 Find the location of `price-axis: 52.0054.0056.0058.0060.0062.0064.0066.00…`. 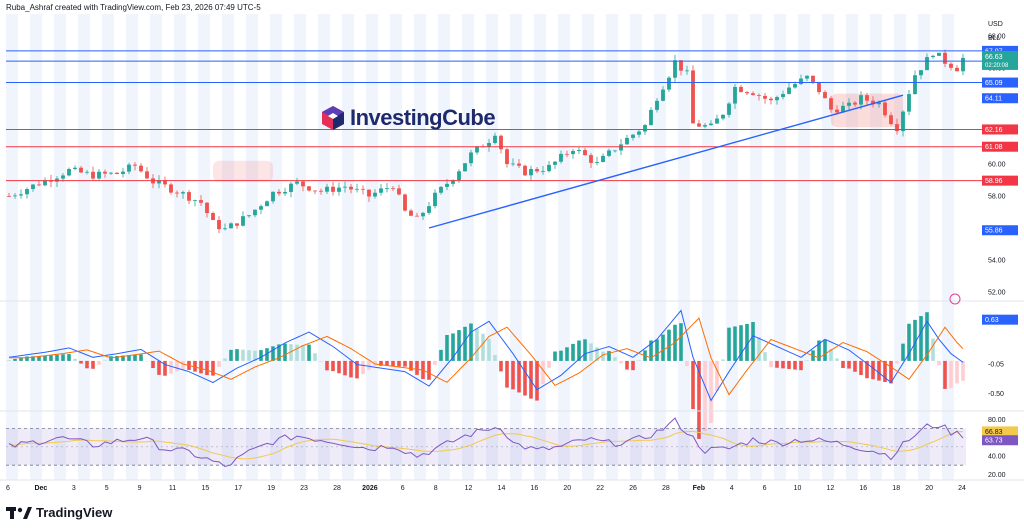

price-axis: 52.0054.0056.0058.0060.0062.0064.0066.00… is located at coordinates (1000, 159).